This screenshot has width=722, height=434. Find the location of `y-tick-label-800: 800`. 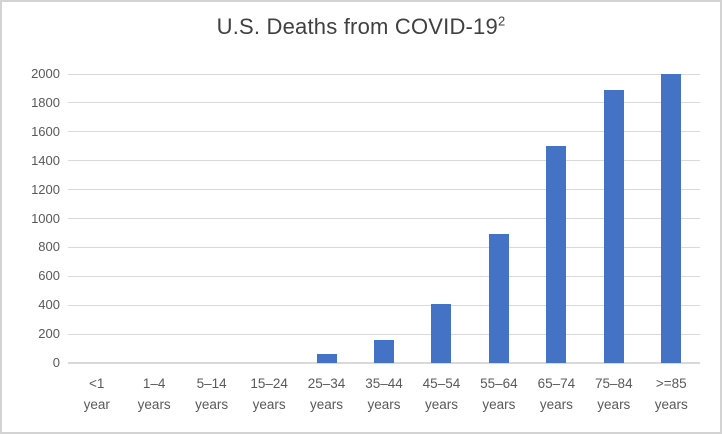

y-tick-label-800: 800 is located at coordinates (49, 247).